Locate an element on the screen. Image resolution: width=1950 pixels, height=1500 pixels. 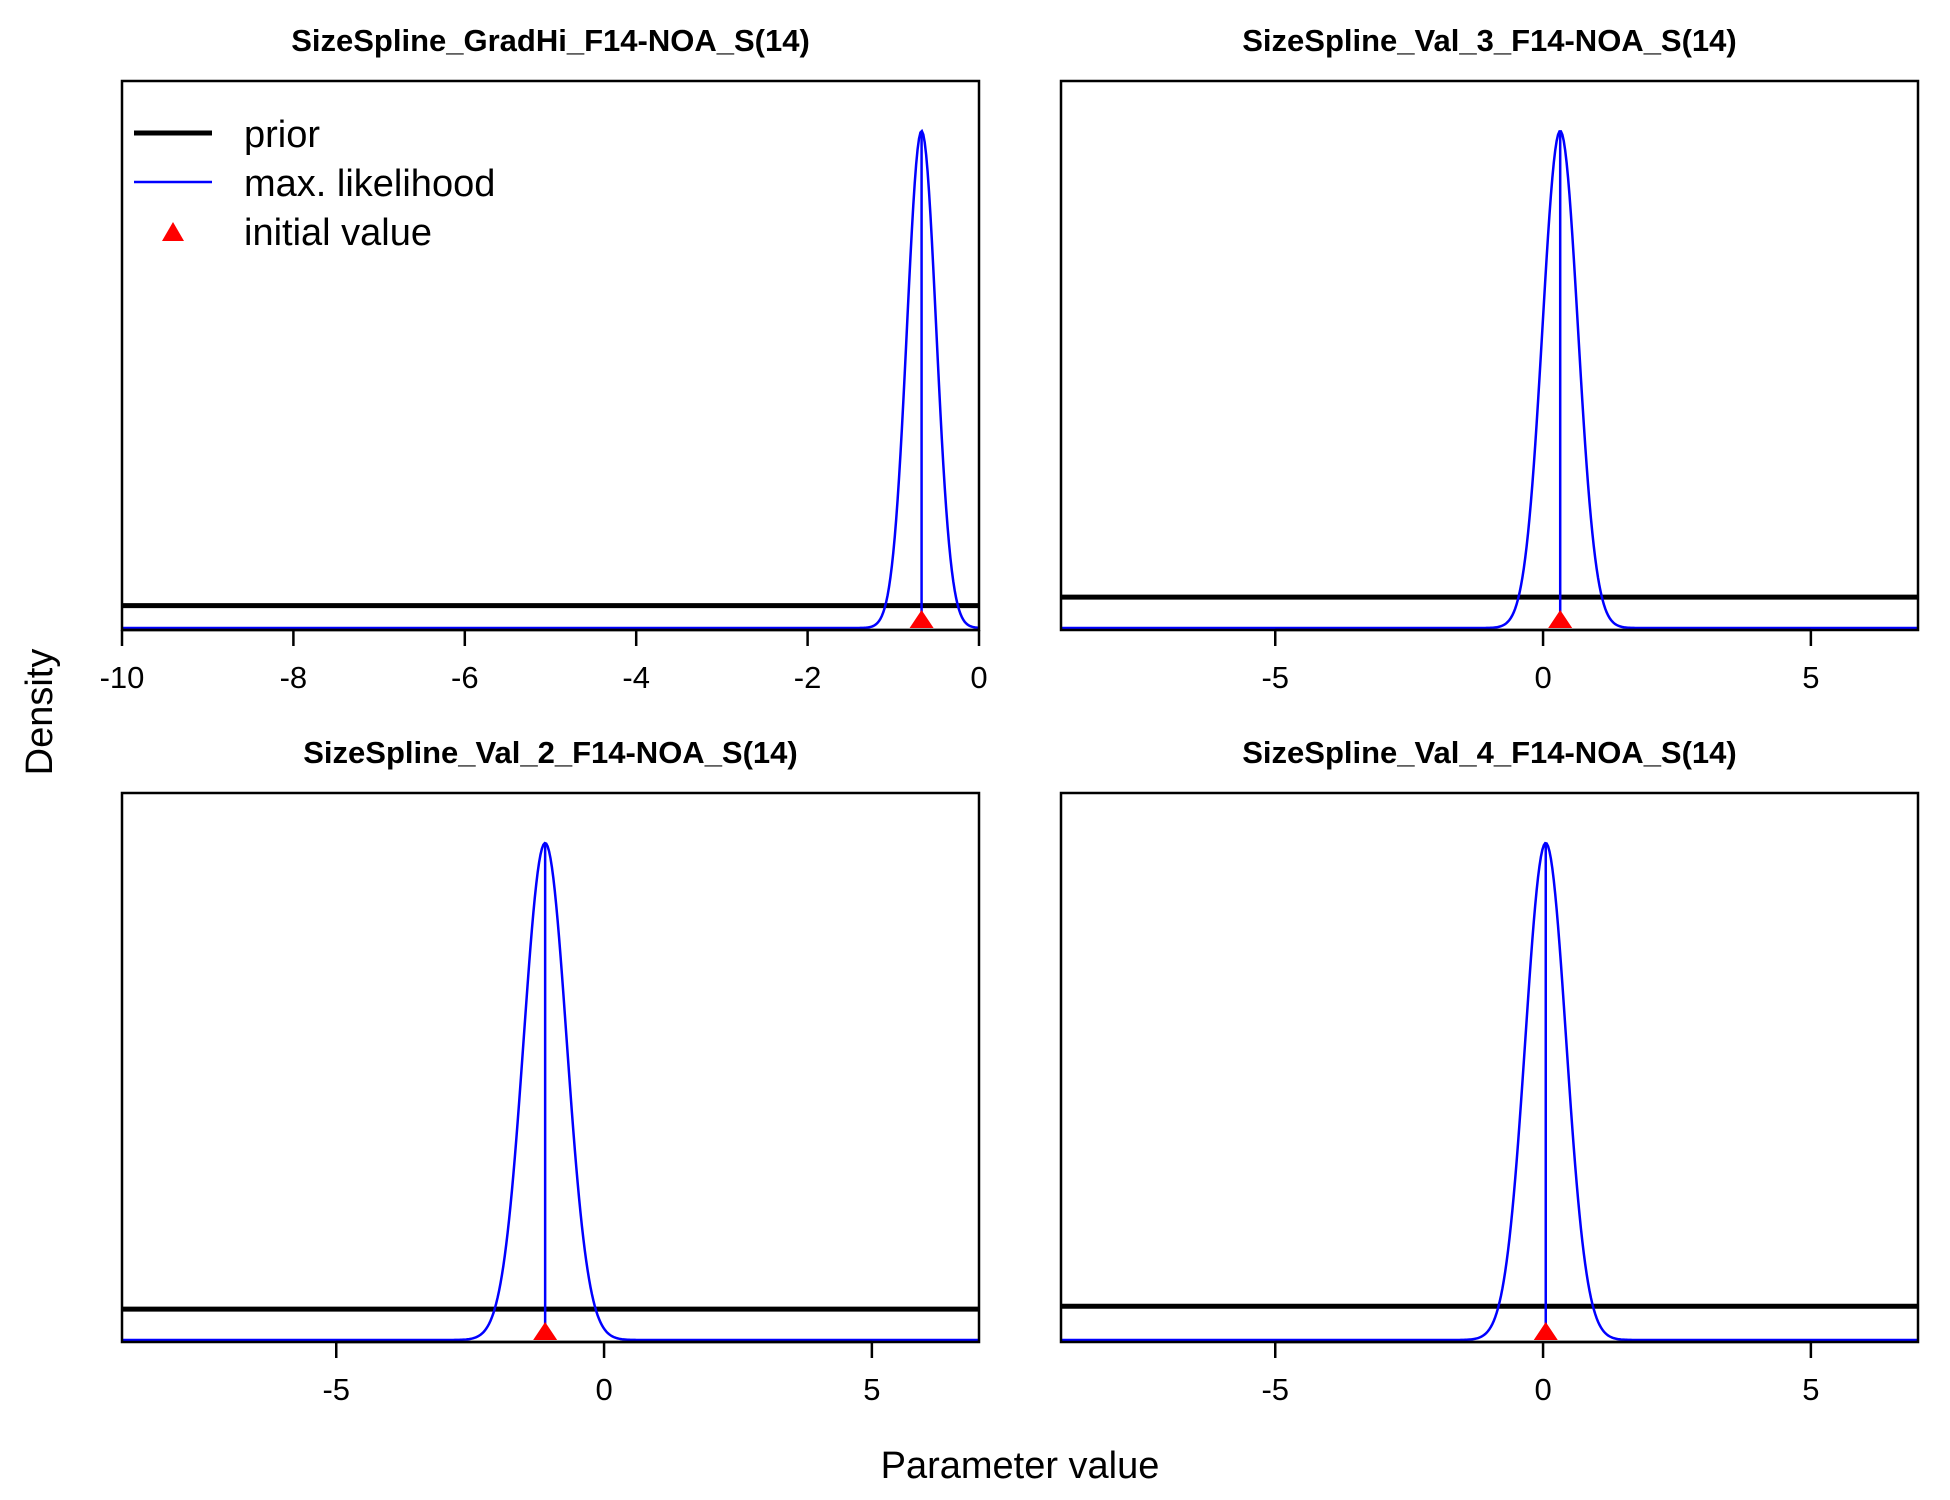
panel-title: SizeSpline_Val_2_F14-NOA_S(14) is located at coordinates (550, 752).